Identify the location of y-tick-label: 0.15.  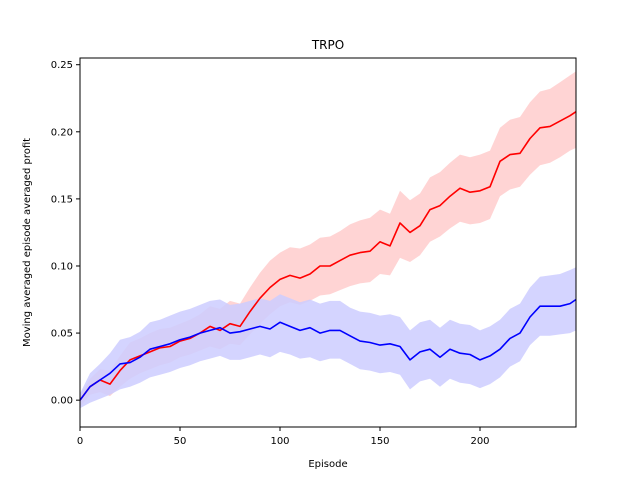
(62, 199).